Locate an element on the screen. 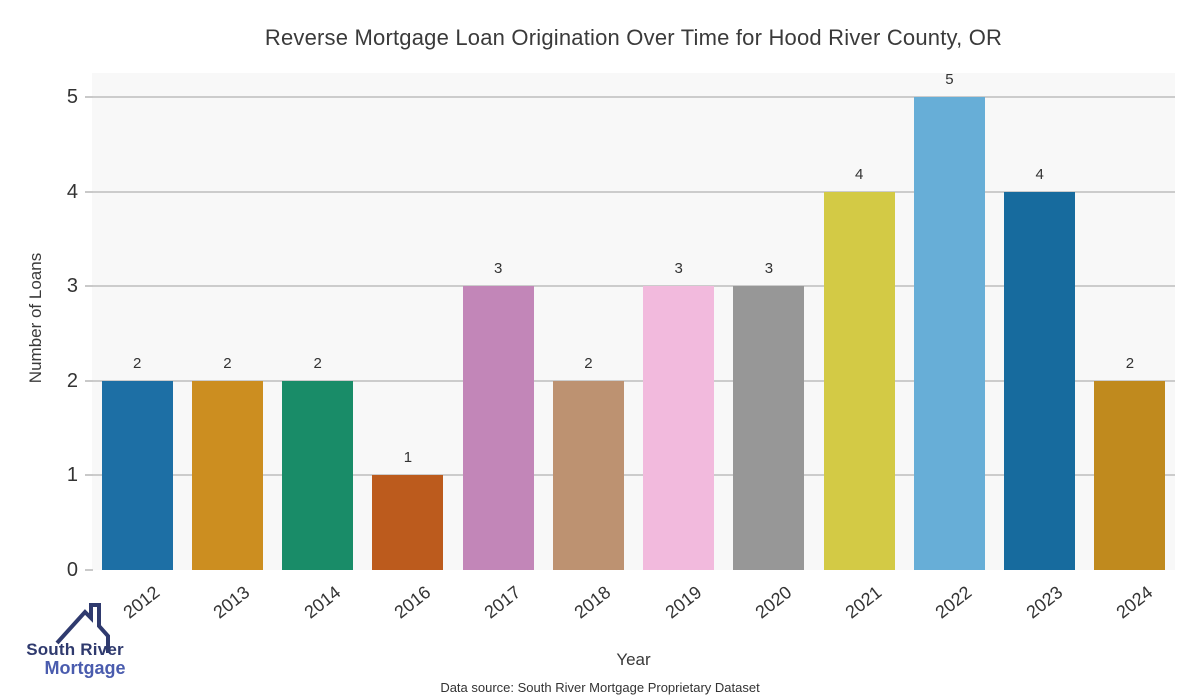 The width and height of the screenshot is (1200, 700). y-tick-label-1: 1 is located at coordinates (72, 475).